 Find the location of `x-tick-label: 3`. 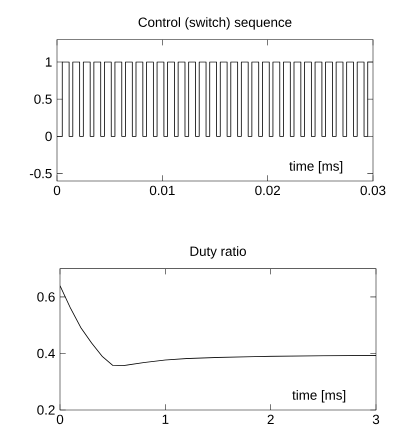

x-tick-label: 3 is located at coordinates (376, 419).